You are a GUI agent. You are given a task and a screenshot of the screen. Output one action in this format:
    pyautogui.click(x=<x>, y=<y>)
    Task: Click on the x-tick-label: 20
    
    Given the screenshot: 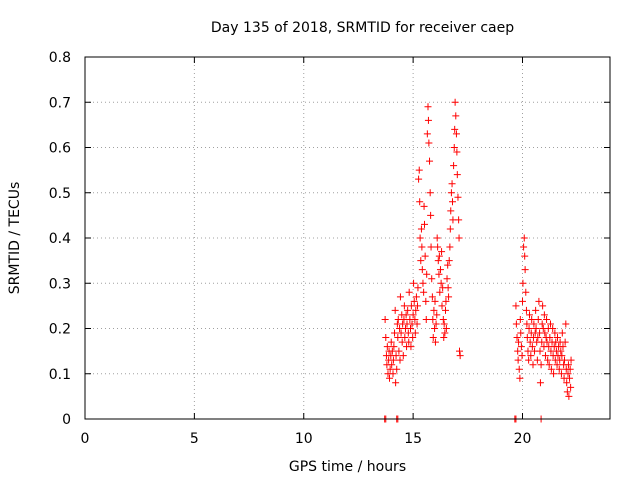 What is the action you would take?
    pyautogui.click(x=523, y=439)
    